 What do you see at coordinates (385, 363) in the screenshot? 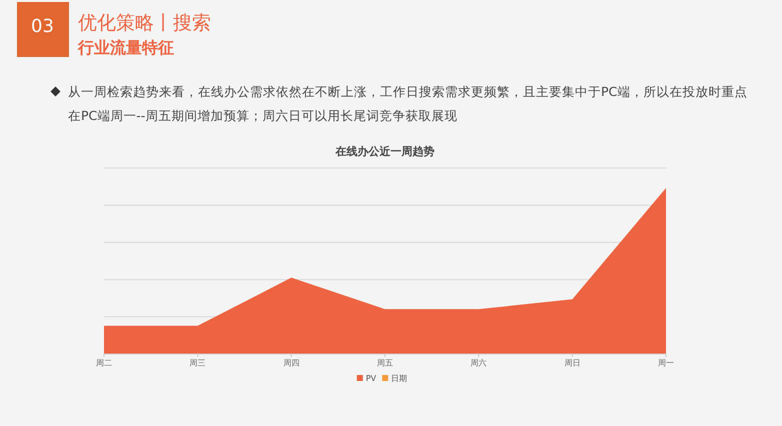
I see `x-tick-label: 周五` at bounding box center [385, 363].